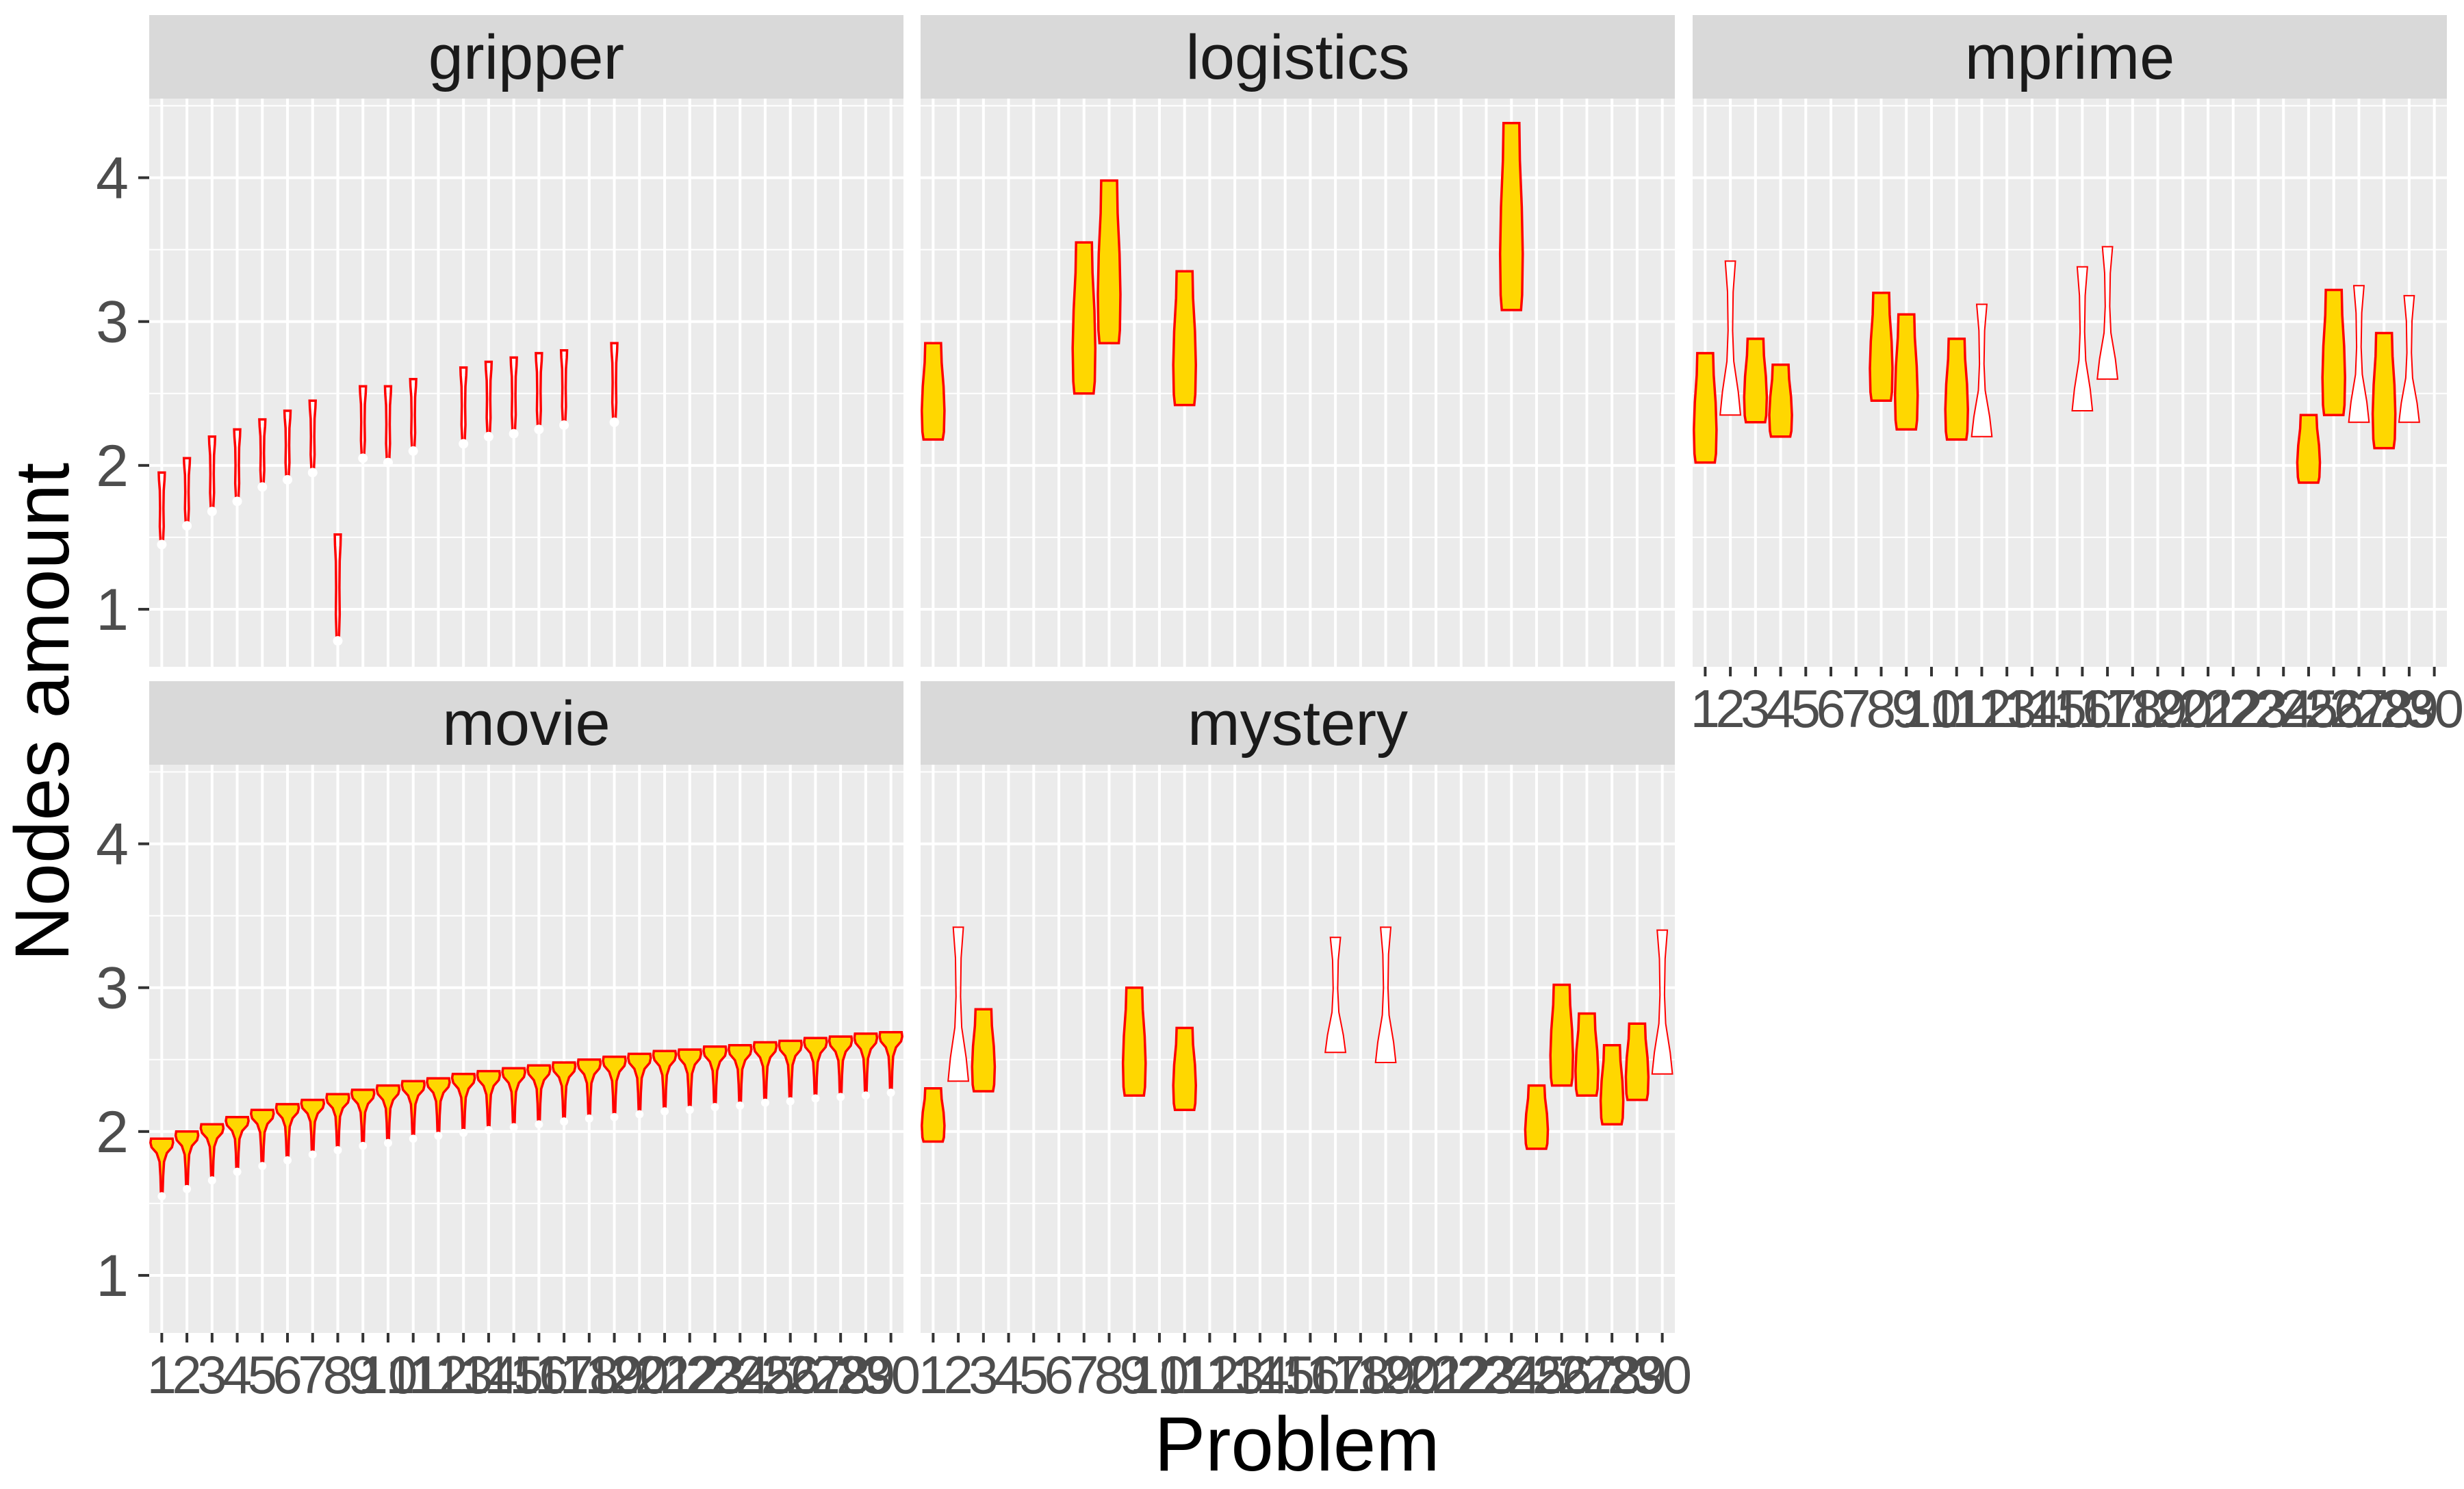 The image size is (2464, 1489). What do you see at coordinates (1297, 57) in the screenshot?
I see `strip-label-logistics: logistics` at bounding box center [1297, 57].